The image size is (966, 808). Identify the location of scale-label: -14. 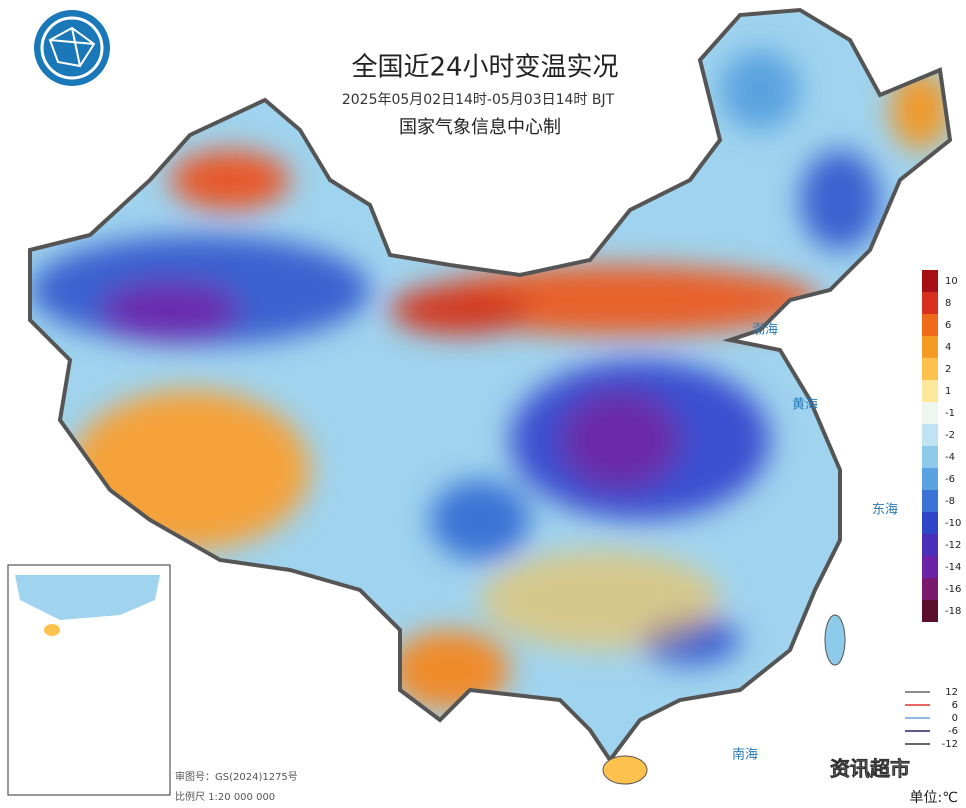
(953, 567).